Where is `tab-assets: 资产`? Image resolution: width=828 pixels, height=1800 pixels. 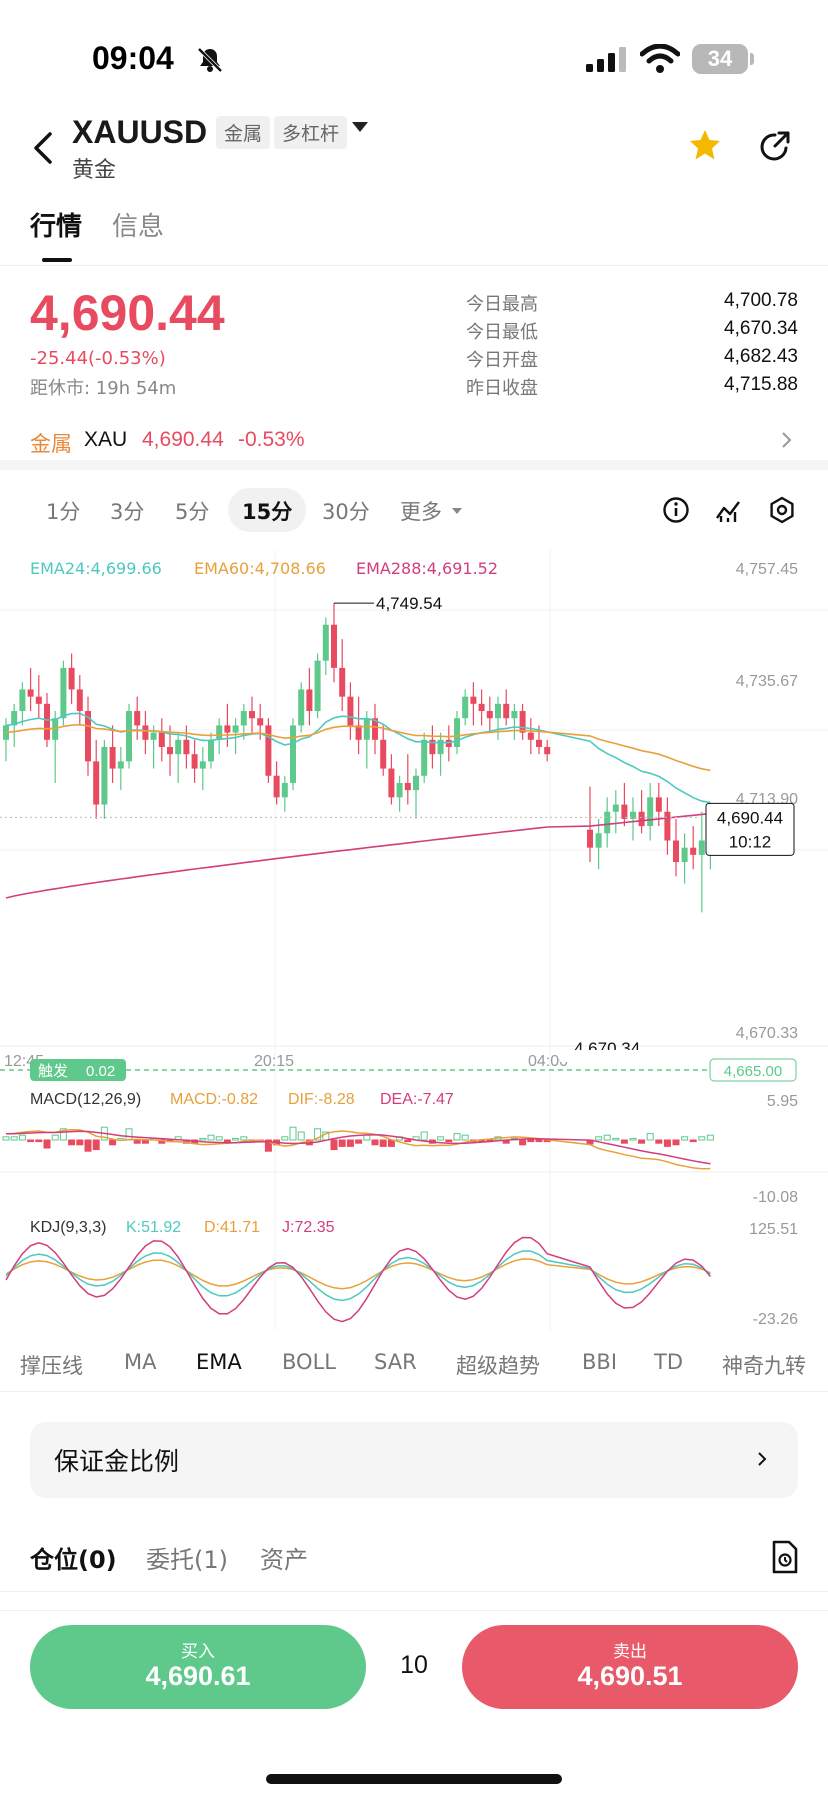 tab-assets: 资产 is located at coordinates (284, 1560).